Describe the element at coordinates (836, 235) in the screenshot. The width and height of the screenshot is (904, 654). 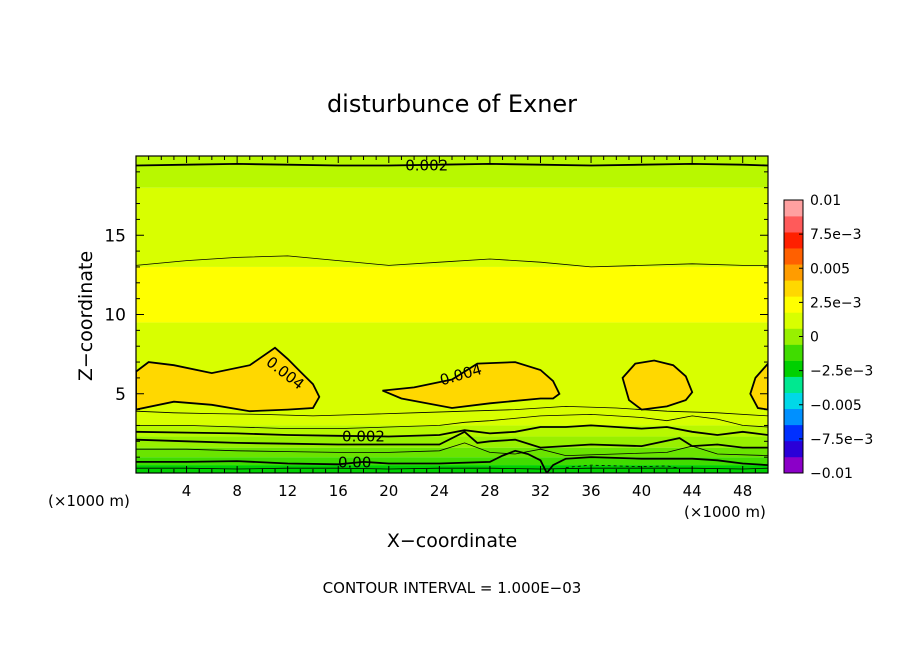
I see `colorbar-tick-label: 7.5e−3` at that location.